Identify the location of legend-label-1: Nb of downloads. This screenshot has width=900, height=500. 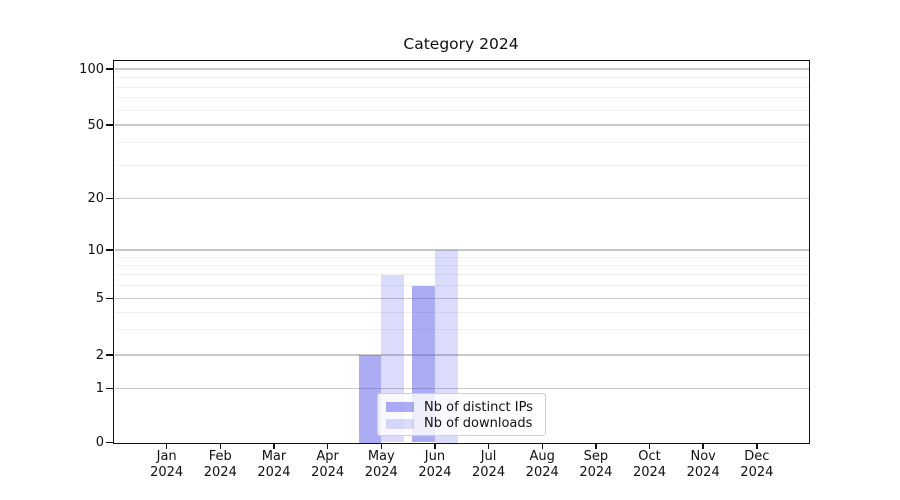
(478, 424).